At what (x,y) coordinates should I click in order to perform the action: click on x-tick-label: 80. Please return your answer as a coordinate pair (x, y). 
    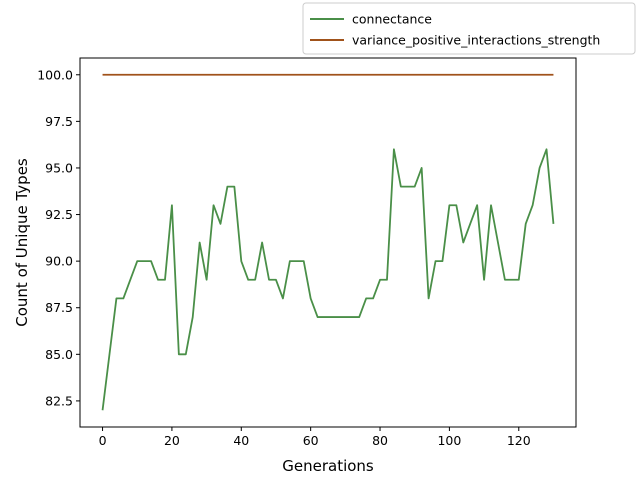
    Looking at the image, I should click on (380, 440).